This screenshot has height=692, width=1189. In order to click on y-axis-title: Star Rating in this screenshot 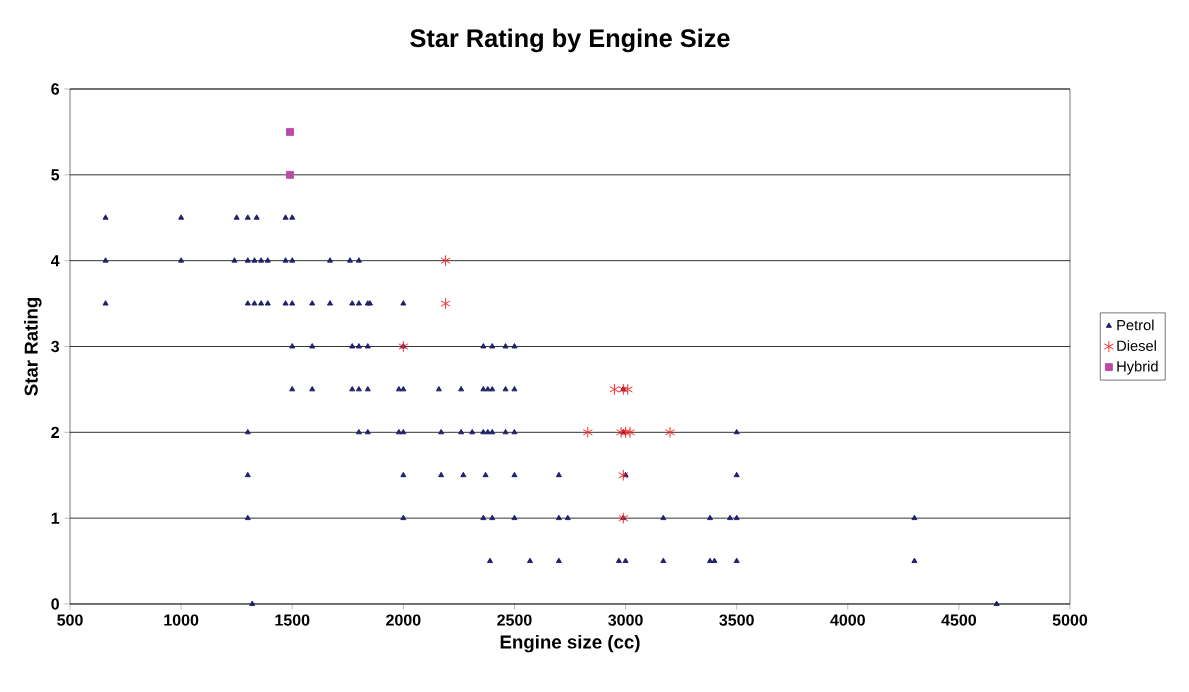, I will do `click(33, 346)`.